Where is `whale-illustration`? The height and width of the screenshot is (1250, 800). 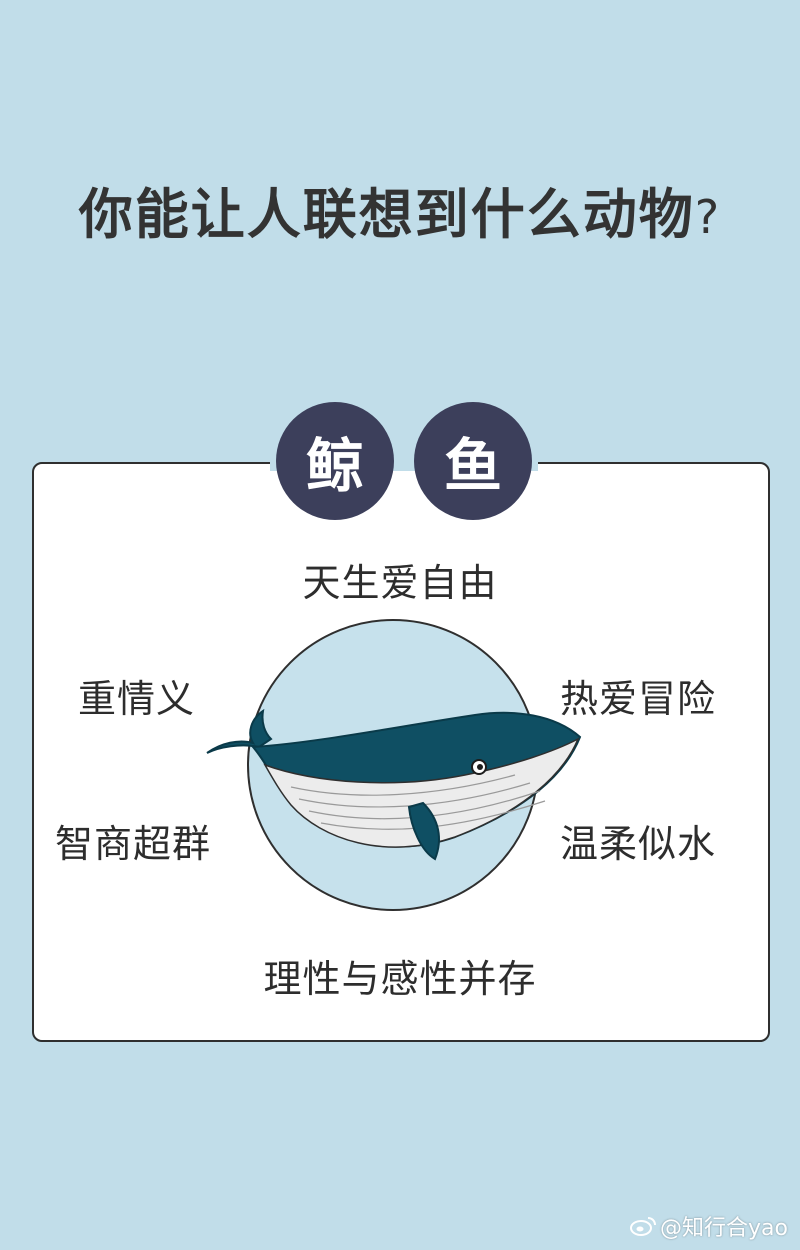
whale-illustration is located at coordinates (394, 765).